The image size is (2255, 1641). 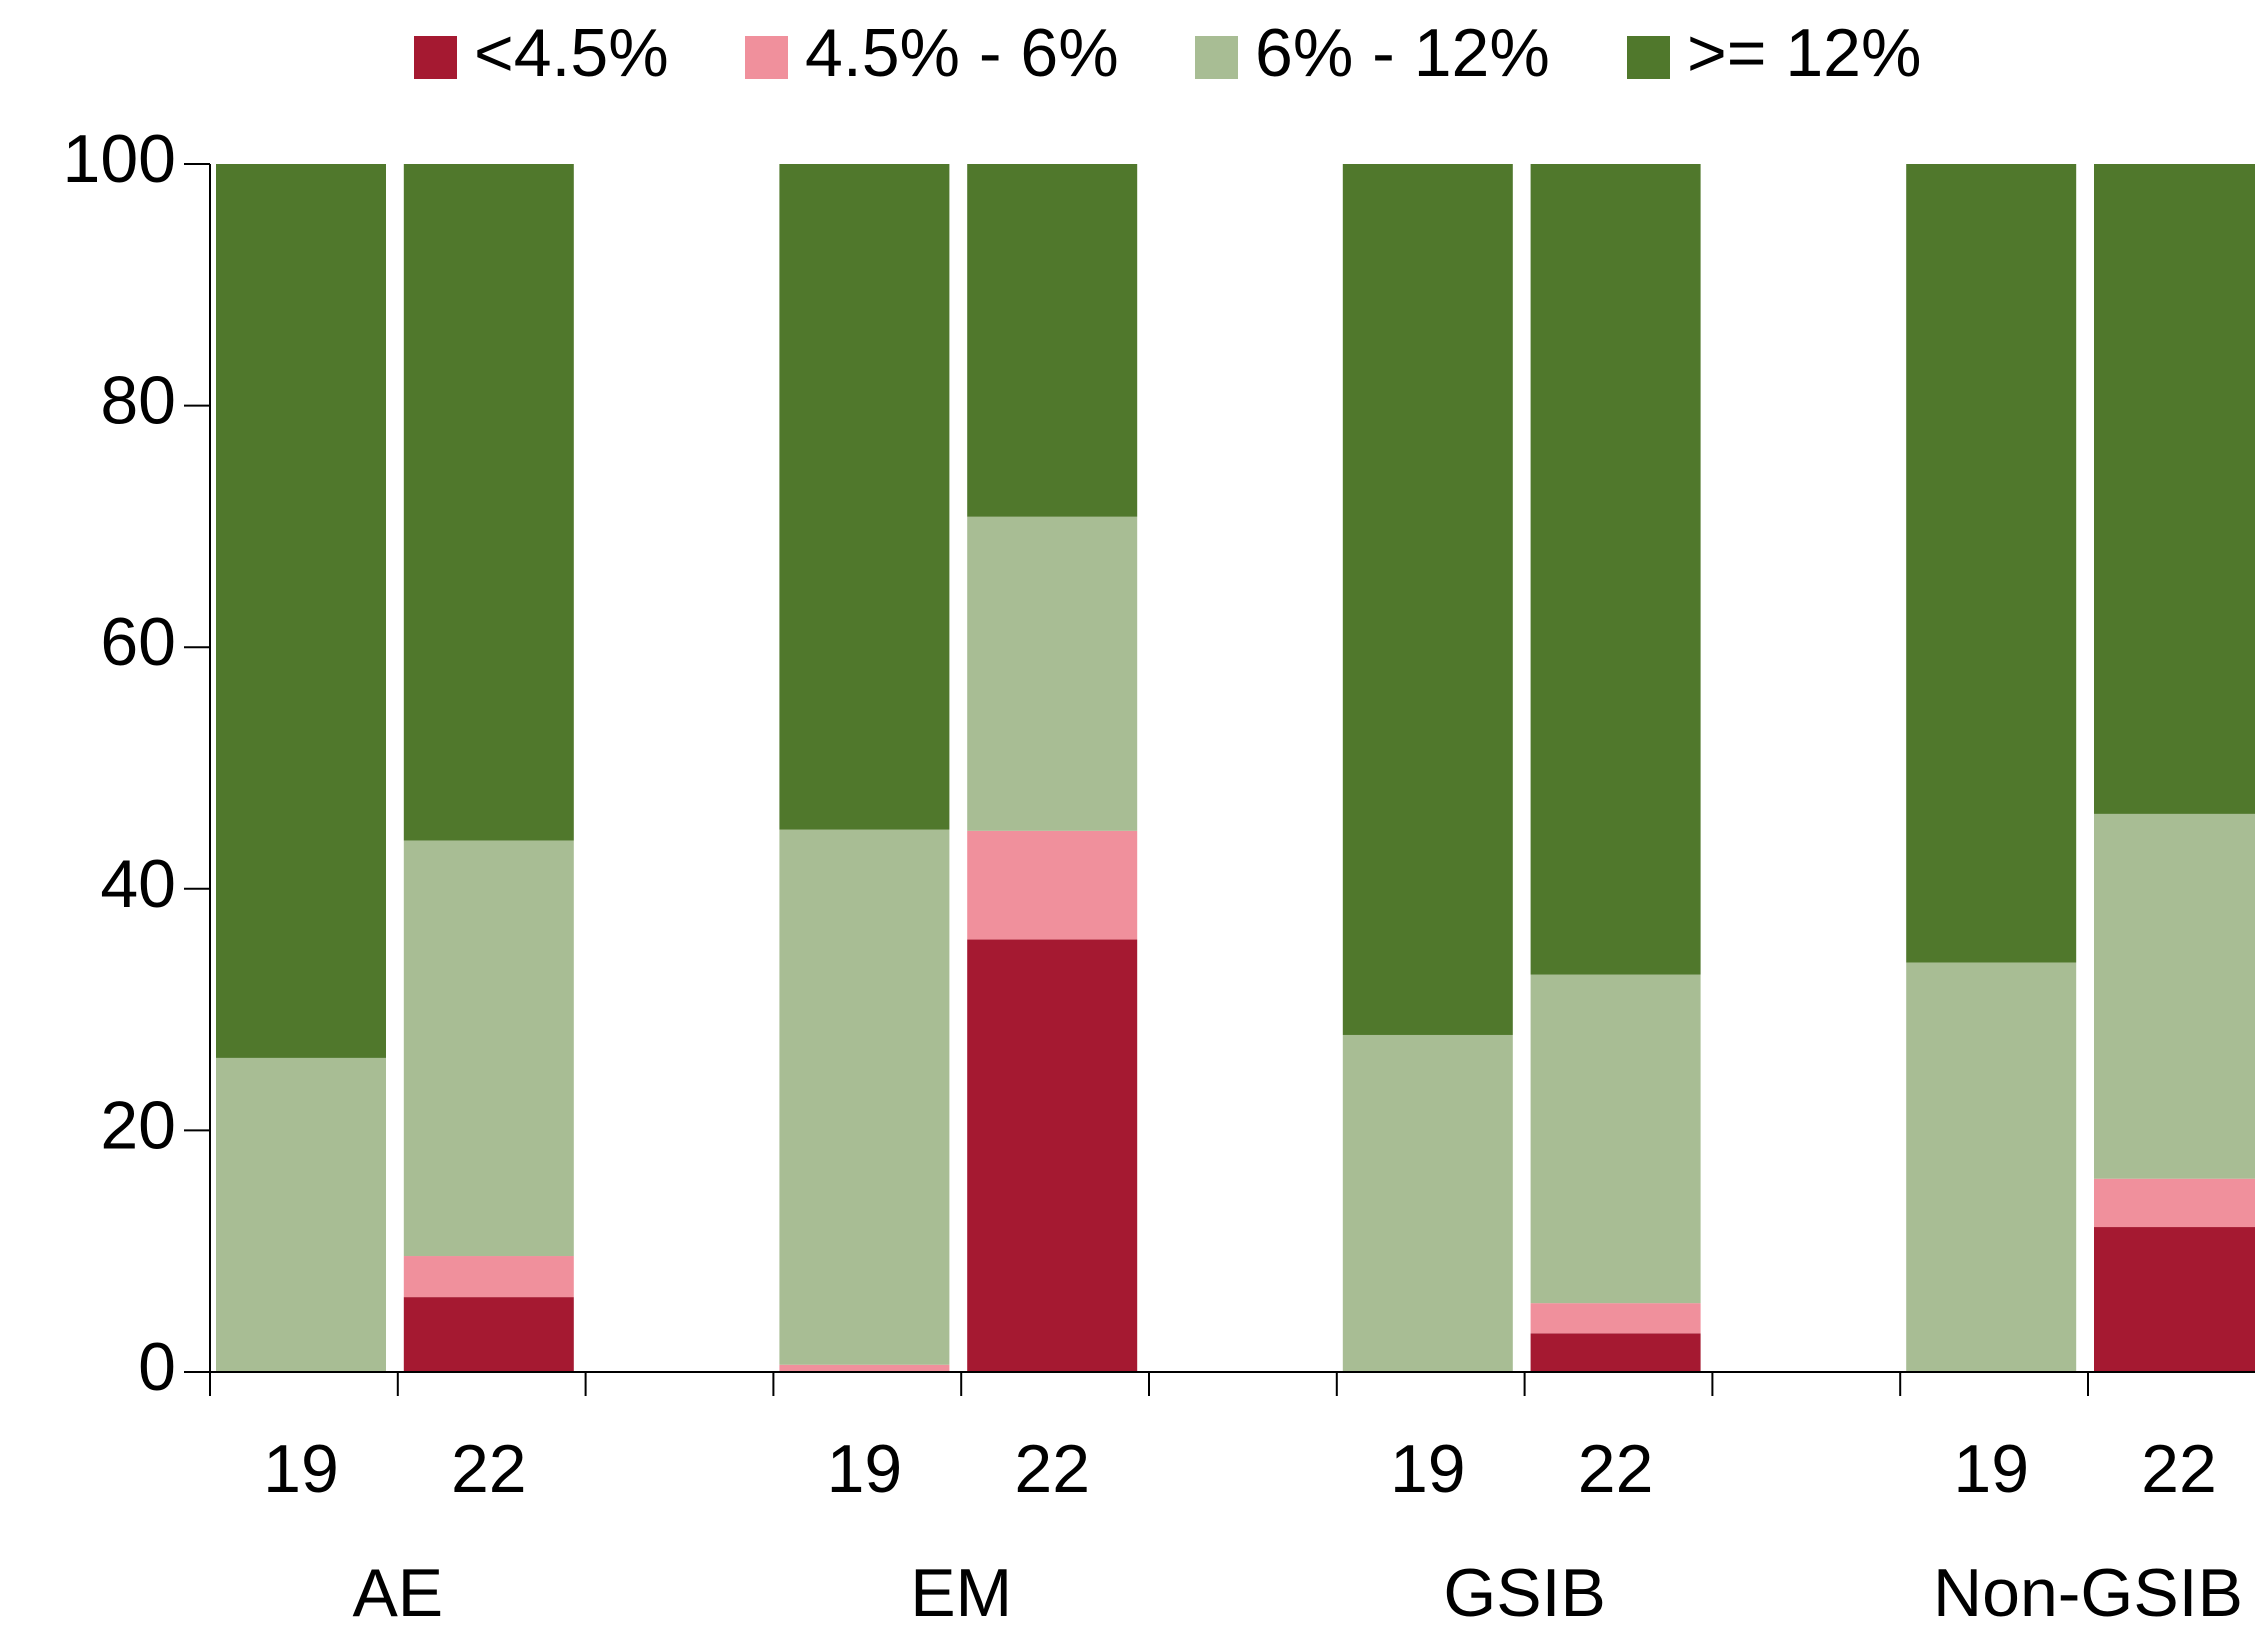 I want to click on y-tick-label: 60, so click(x=138, y=642).